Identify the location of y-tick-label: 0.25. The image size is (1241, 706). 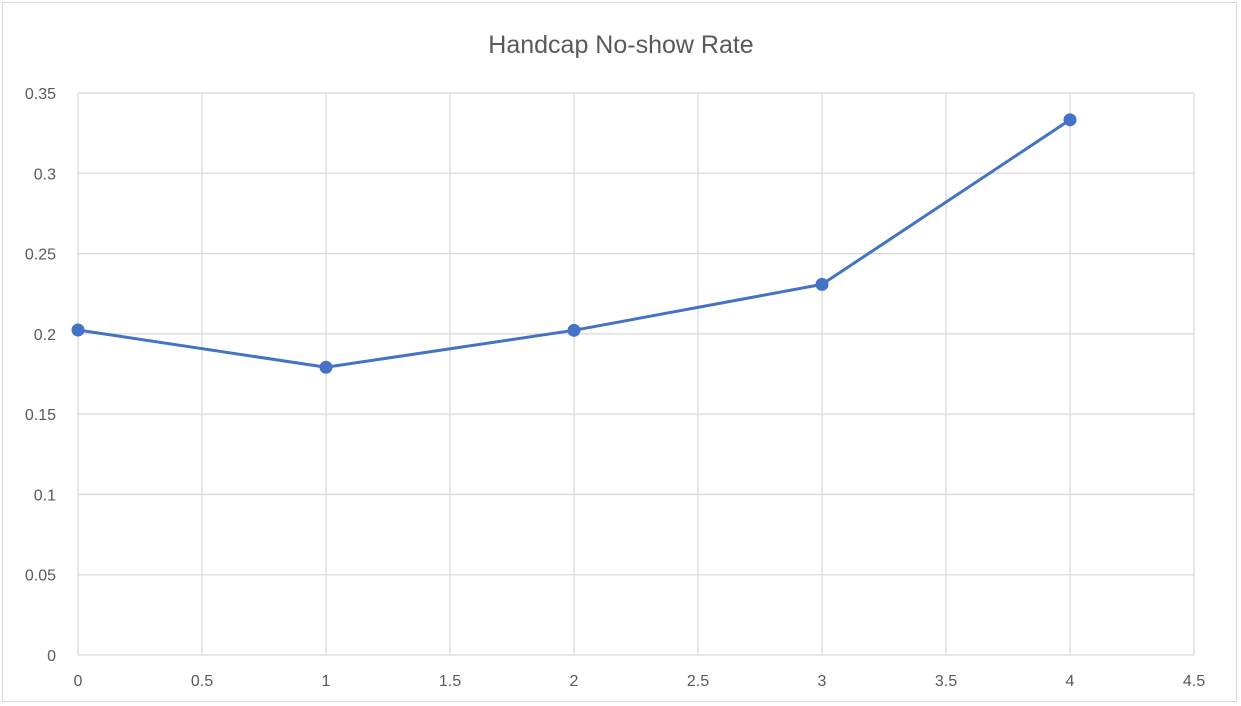
(40, 255).